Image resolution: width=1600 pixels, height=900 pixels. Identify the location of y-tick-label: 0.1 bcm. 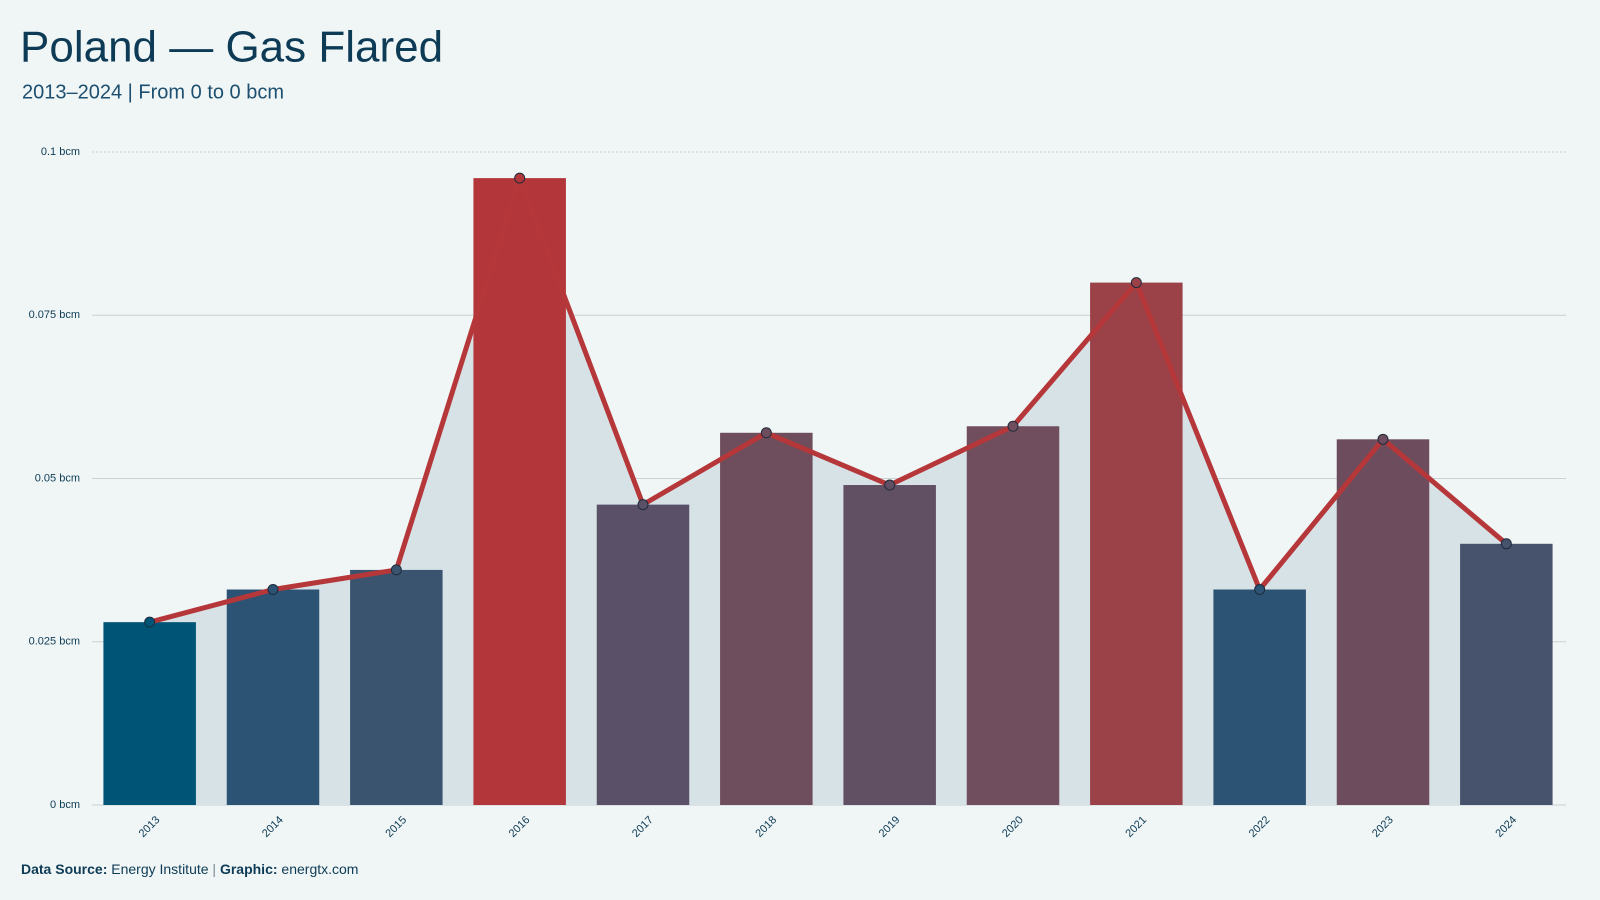
(60, 152).